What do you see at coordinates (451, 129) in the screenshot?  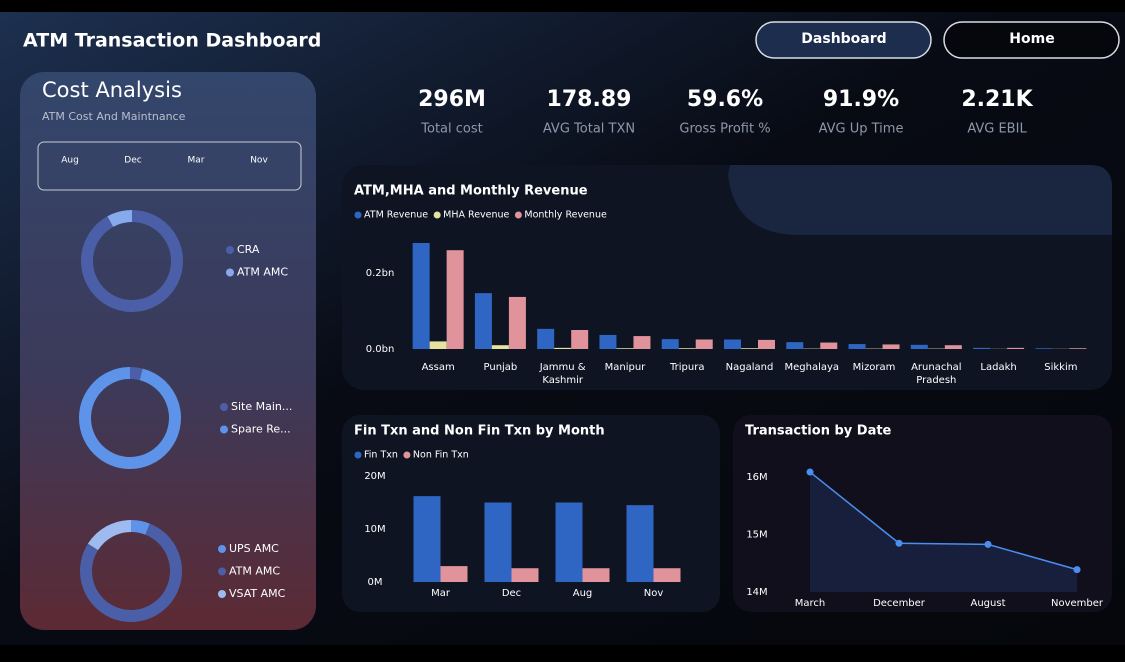 I see `kpi-label: Total cost` at bounding box center [451, 129].